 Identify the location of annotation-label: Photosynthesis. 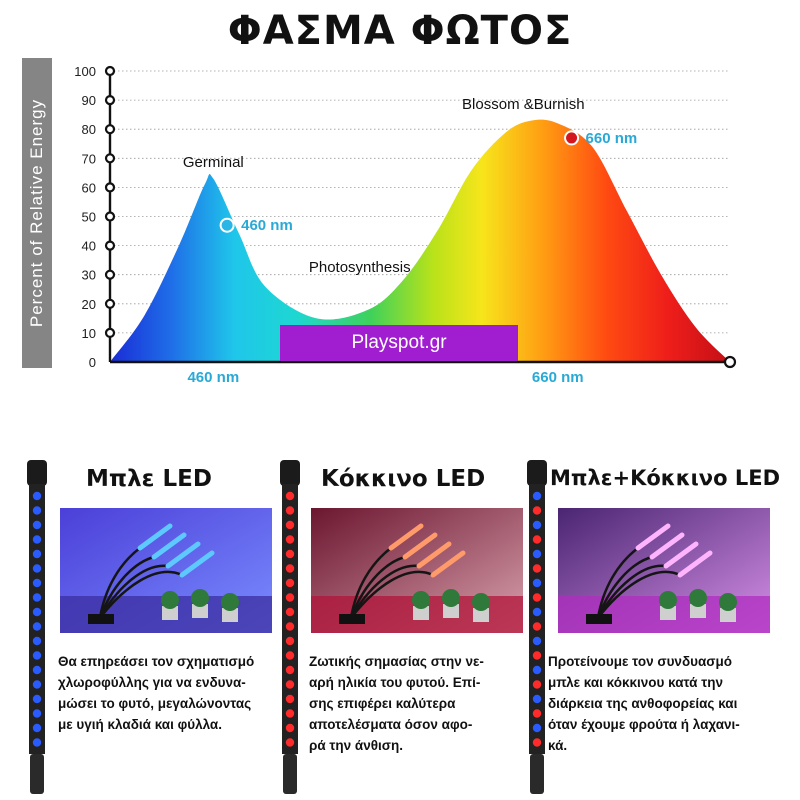
(360, 267).